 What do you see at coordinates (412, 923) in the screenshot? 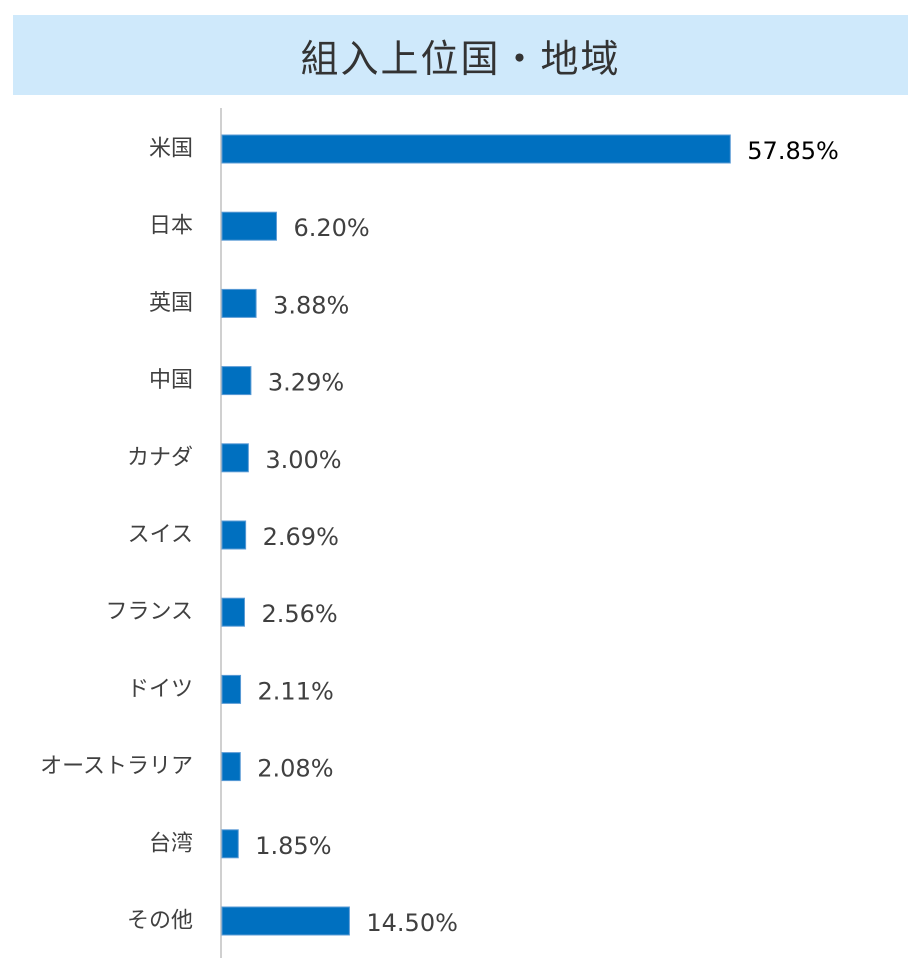
I see `value-label: 14.50%` at bounding box center [412, 923].